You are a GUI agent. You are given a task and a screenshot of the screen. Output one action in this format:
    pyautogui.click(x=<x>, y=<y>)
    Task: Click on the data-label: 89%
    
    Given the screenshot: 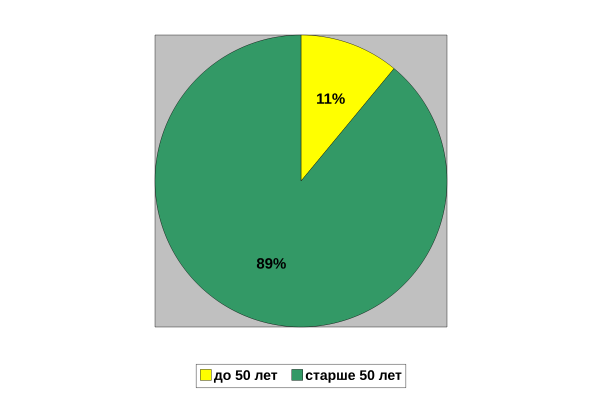 What is the action you would take?
    pyautogui.click(x=271, y=263)
    